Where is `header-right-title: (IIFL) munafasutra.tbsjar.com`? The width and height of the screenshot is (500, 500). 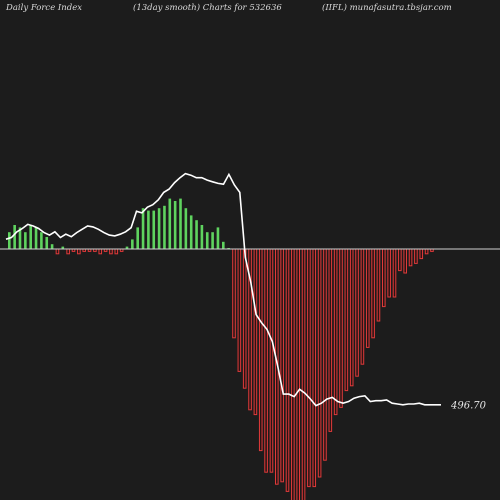
header-right-title: (IIFL) munafasutra.tbsjar.com is located at coordinates (387, 8).